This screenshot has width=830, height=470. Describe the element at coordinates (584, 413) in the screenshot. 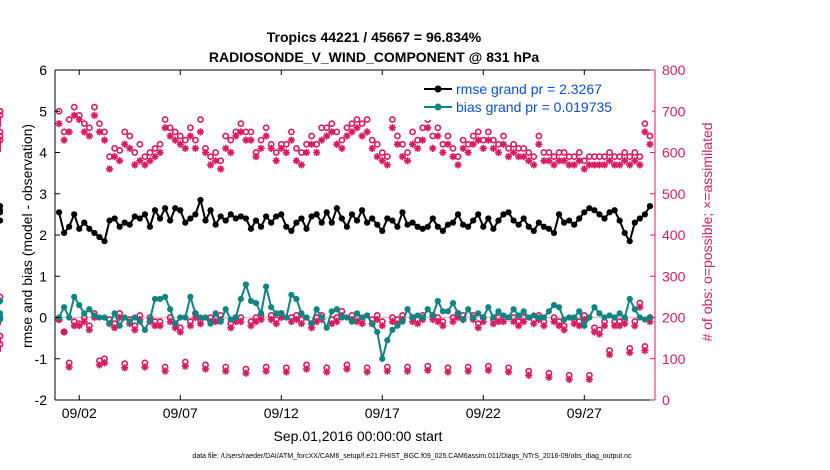

I see `x-tick-label: 09/27` at that location.